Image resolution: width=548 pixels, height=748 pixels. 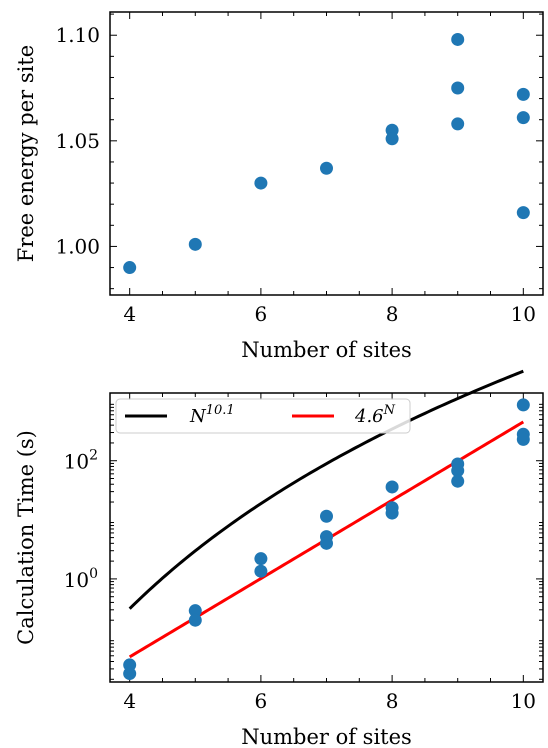 What do you see at coordinates (81, 579) in the screenshot?
I see `y-tick-label: 10⁰` at bounding box center [81, 579].